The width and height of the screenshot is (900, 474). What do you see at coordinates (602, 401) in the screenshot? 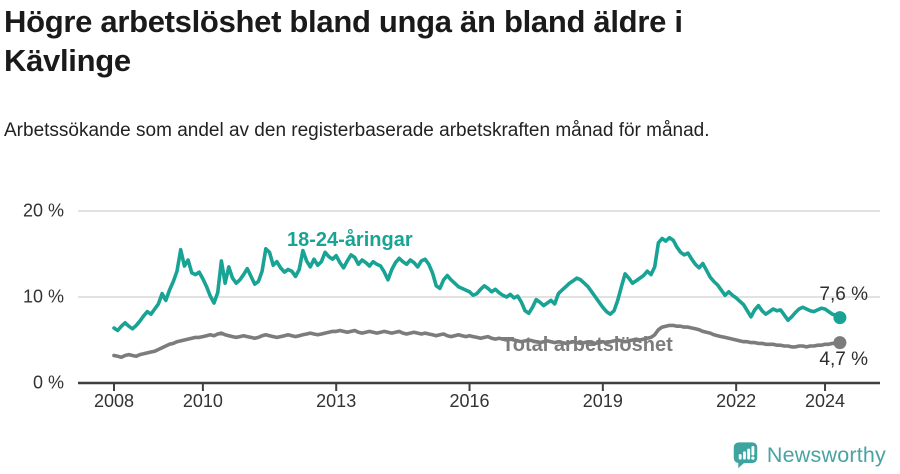
I see `x-tick-label: 2019` at bounding box center [602, 401].